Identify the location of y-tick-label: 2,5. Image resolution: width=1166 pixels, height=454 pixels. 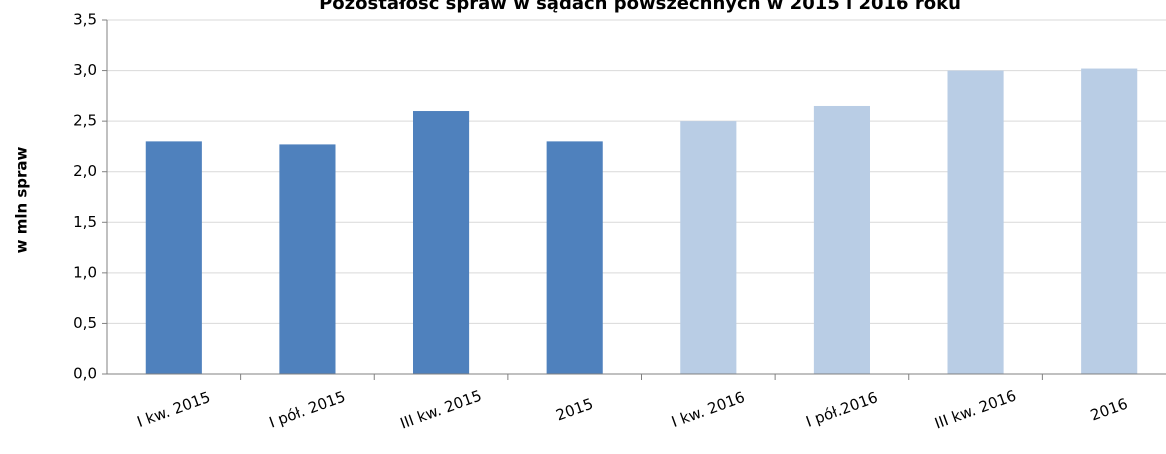
(85, 121).